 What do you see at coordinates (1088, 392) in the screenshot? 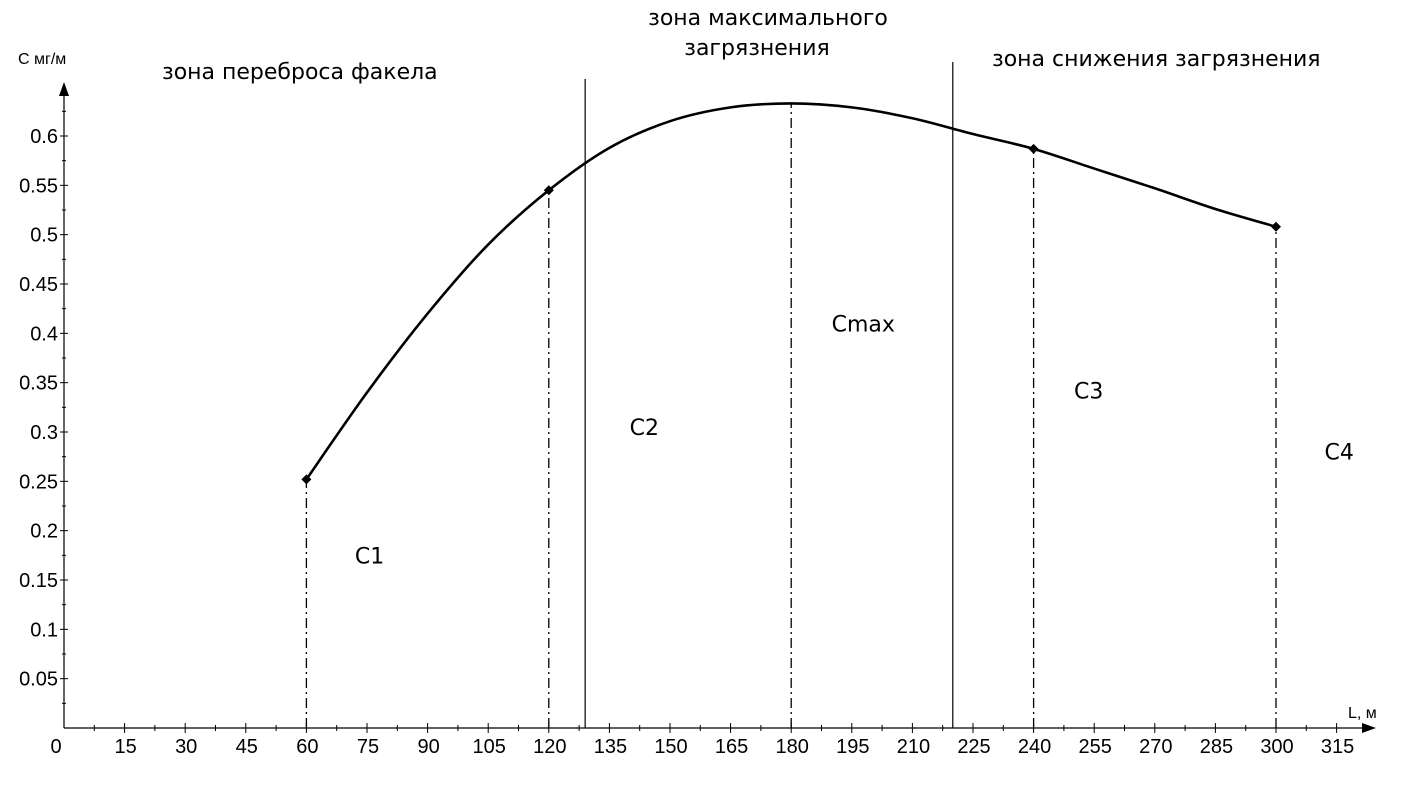
I see `point-label: С3` at bounding box center [1088, 392].